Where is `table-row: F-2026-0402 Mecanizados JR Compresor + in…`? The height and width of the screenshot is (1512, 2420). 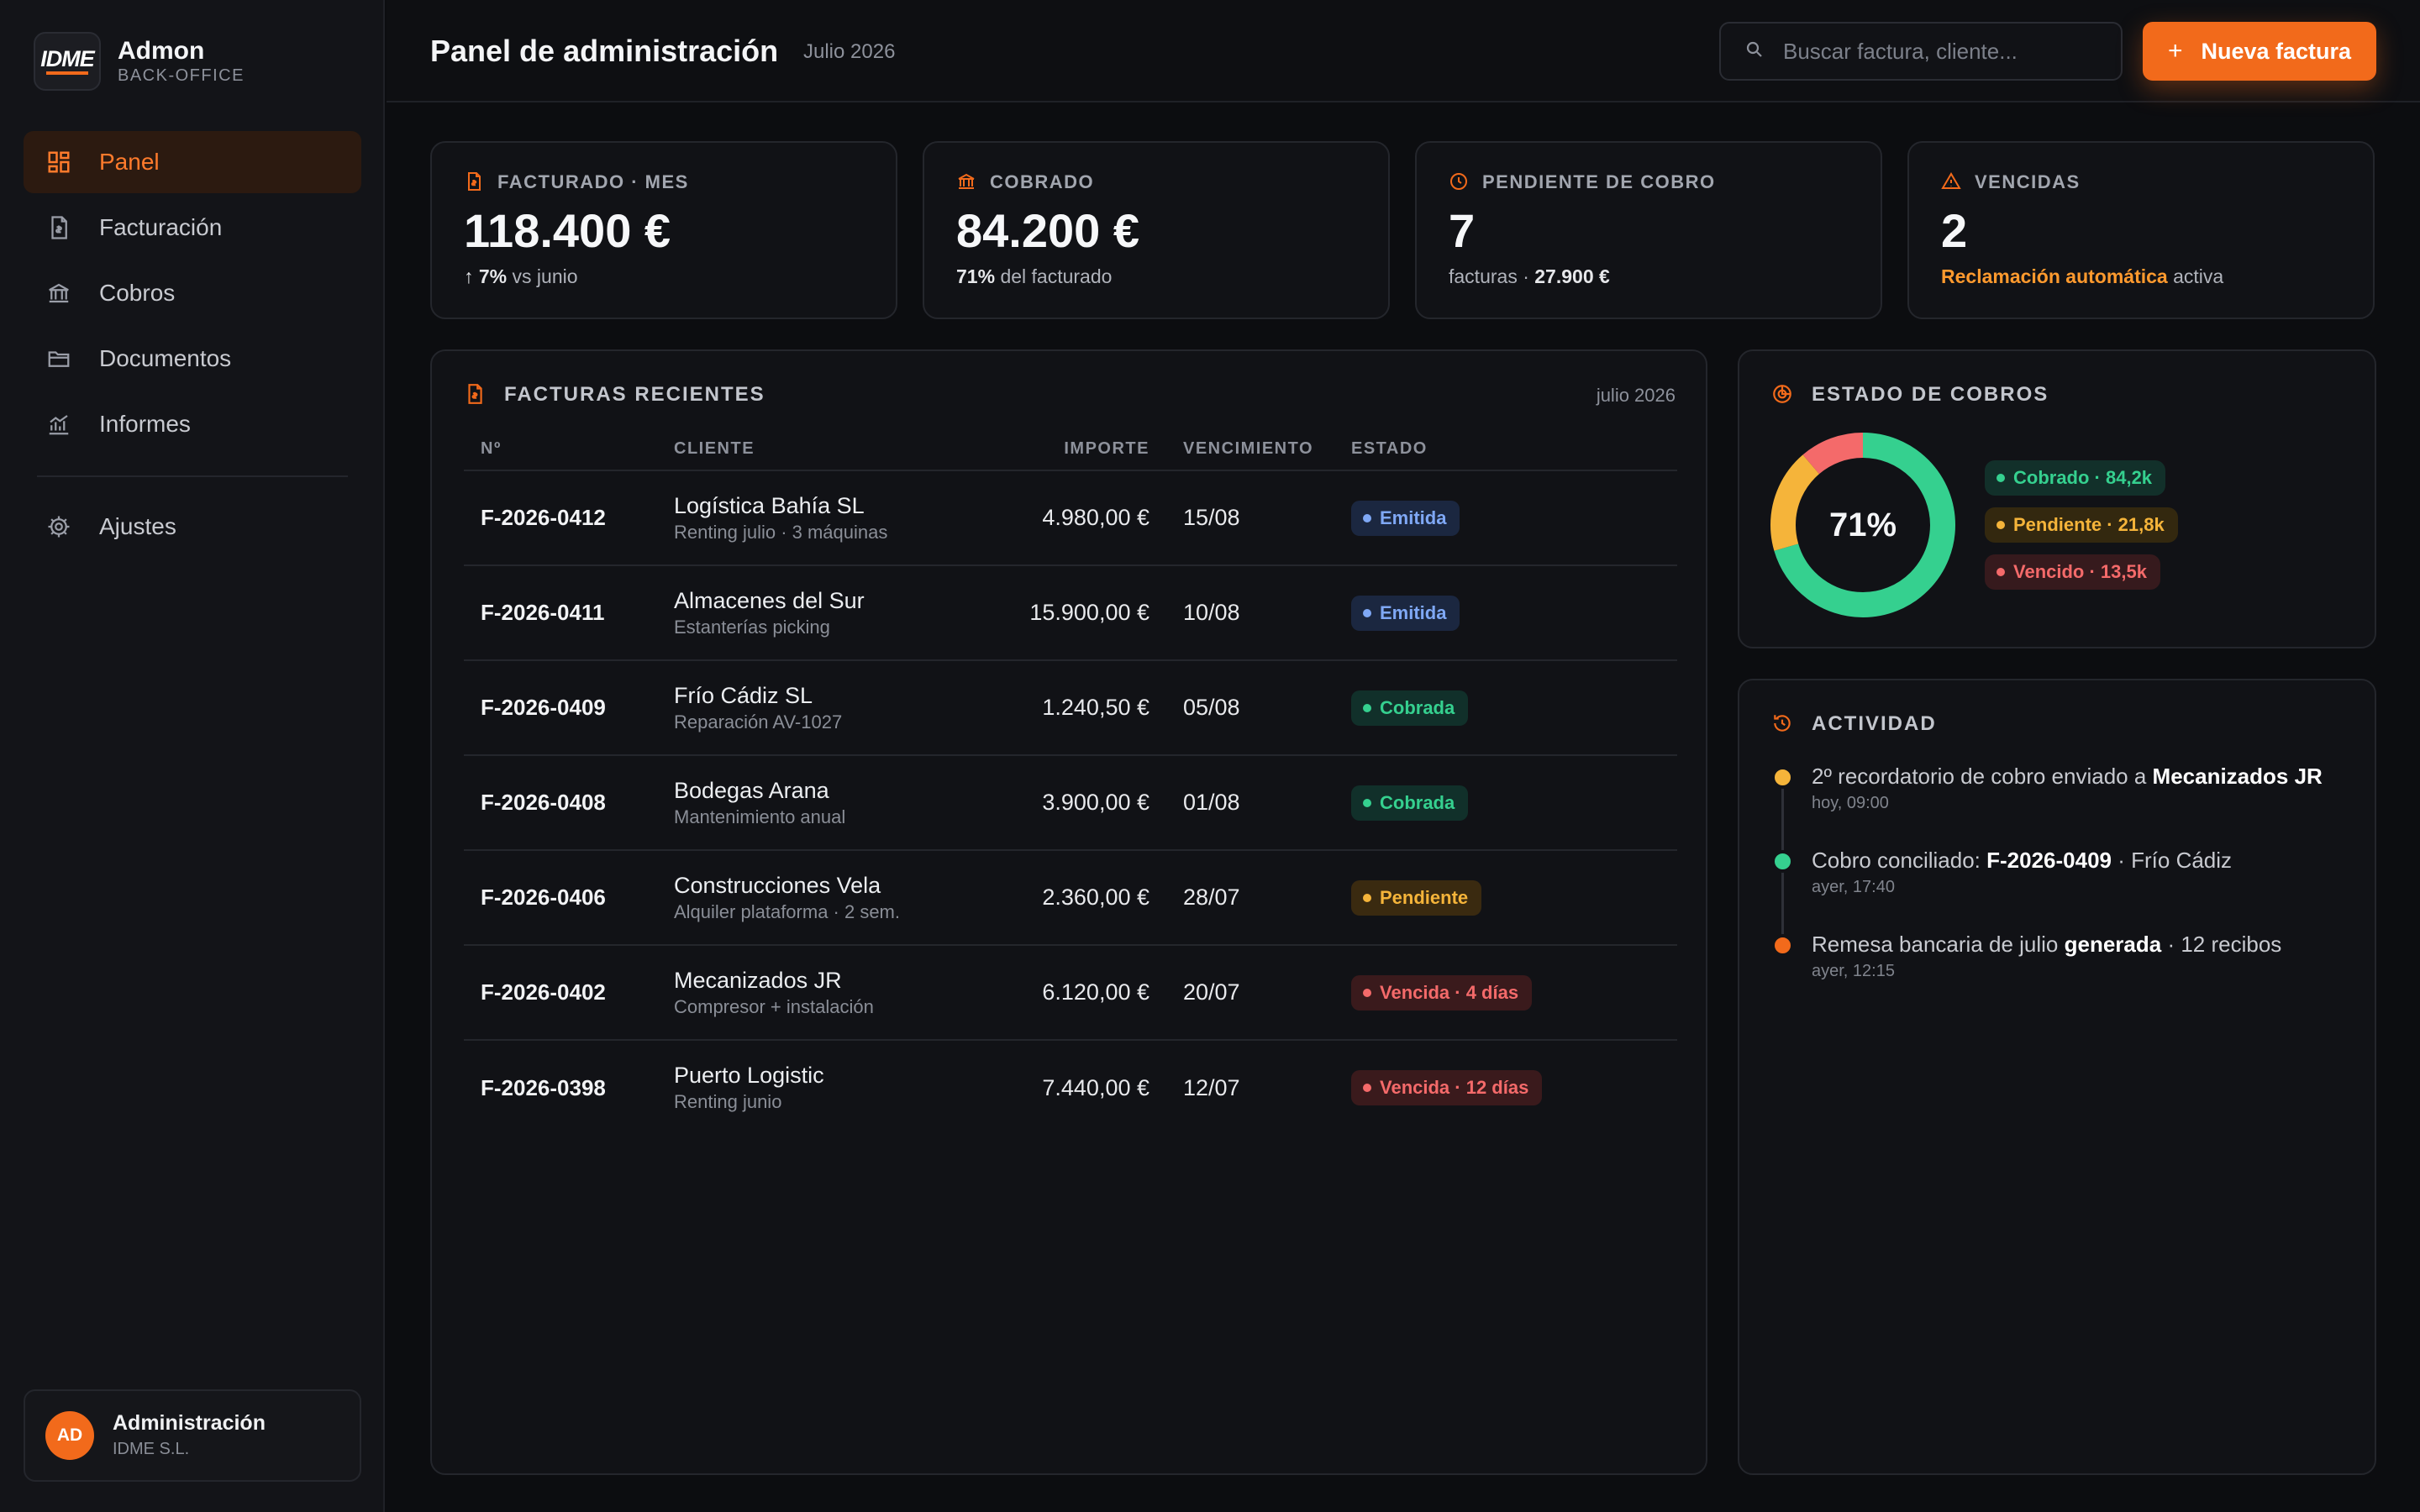
table-row: F-2026-0402 Mecanizados JR Compresor + in… is located at coordinates (1071, 993).